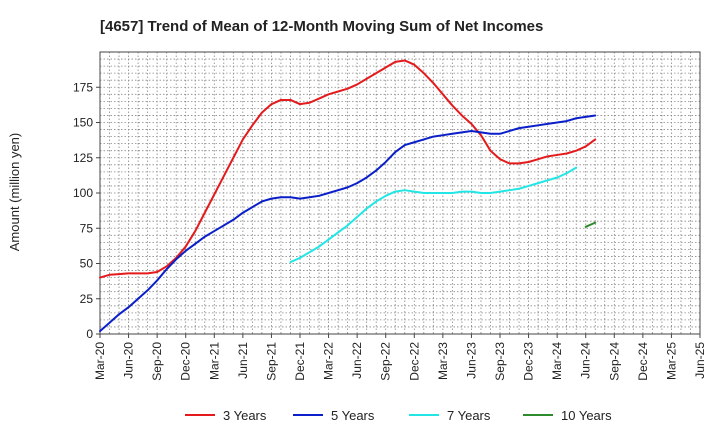 This screenshot has width=720, height=440. What do you see at coordinates (214, 361) in the screenshot?
I see `x-tick-label: Mar-21` at bounding box center [214, 361].